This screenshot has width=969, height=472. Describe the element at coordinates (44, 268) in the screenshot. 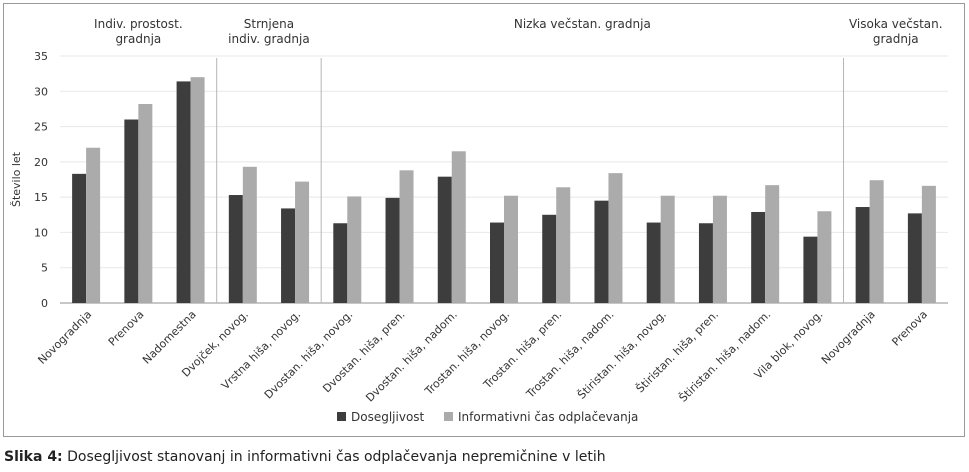

I see `y-tick-label: 5` at that location.